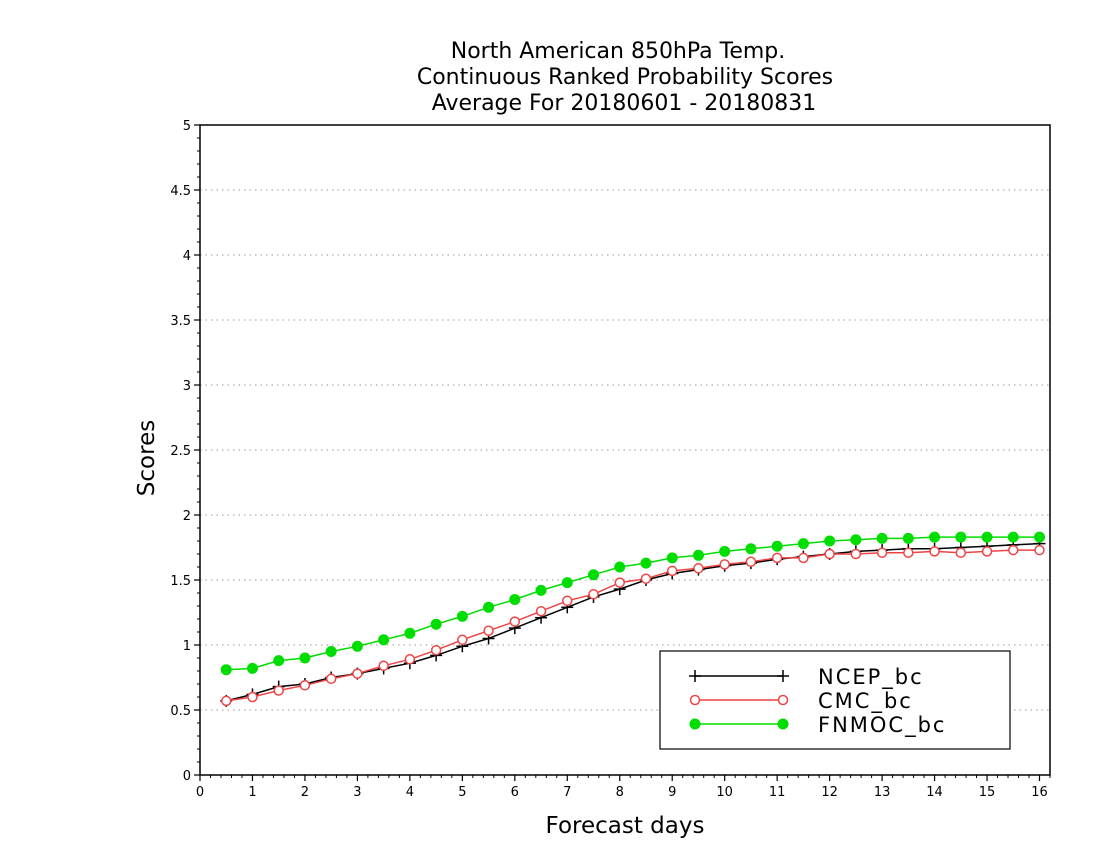  Describe the element at coordinates (410, 792) in the screenshot. I see `x-tick-label: 4` at that location.